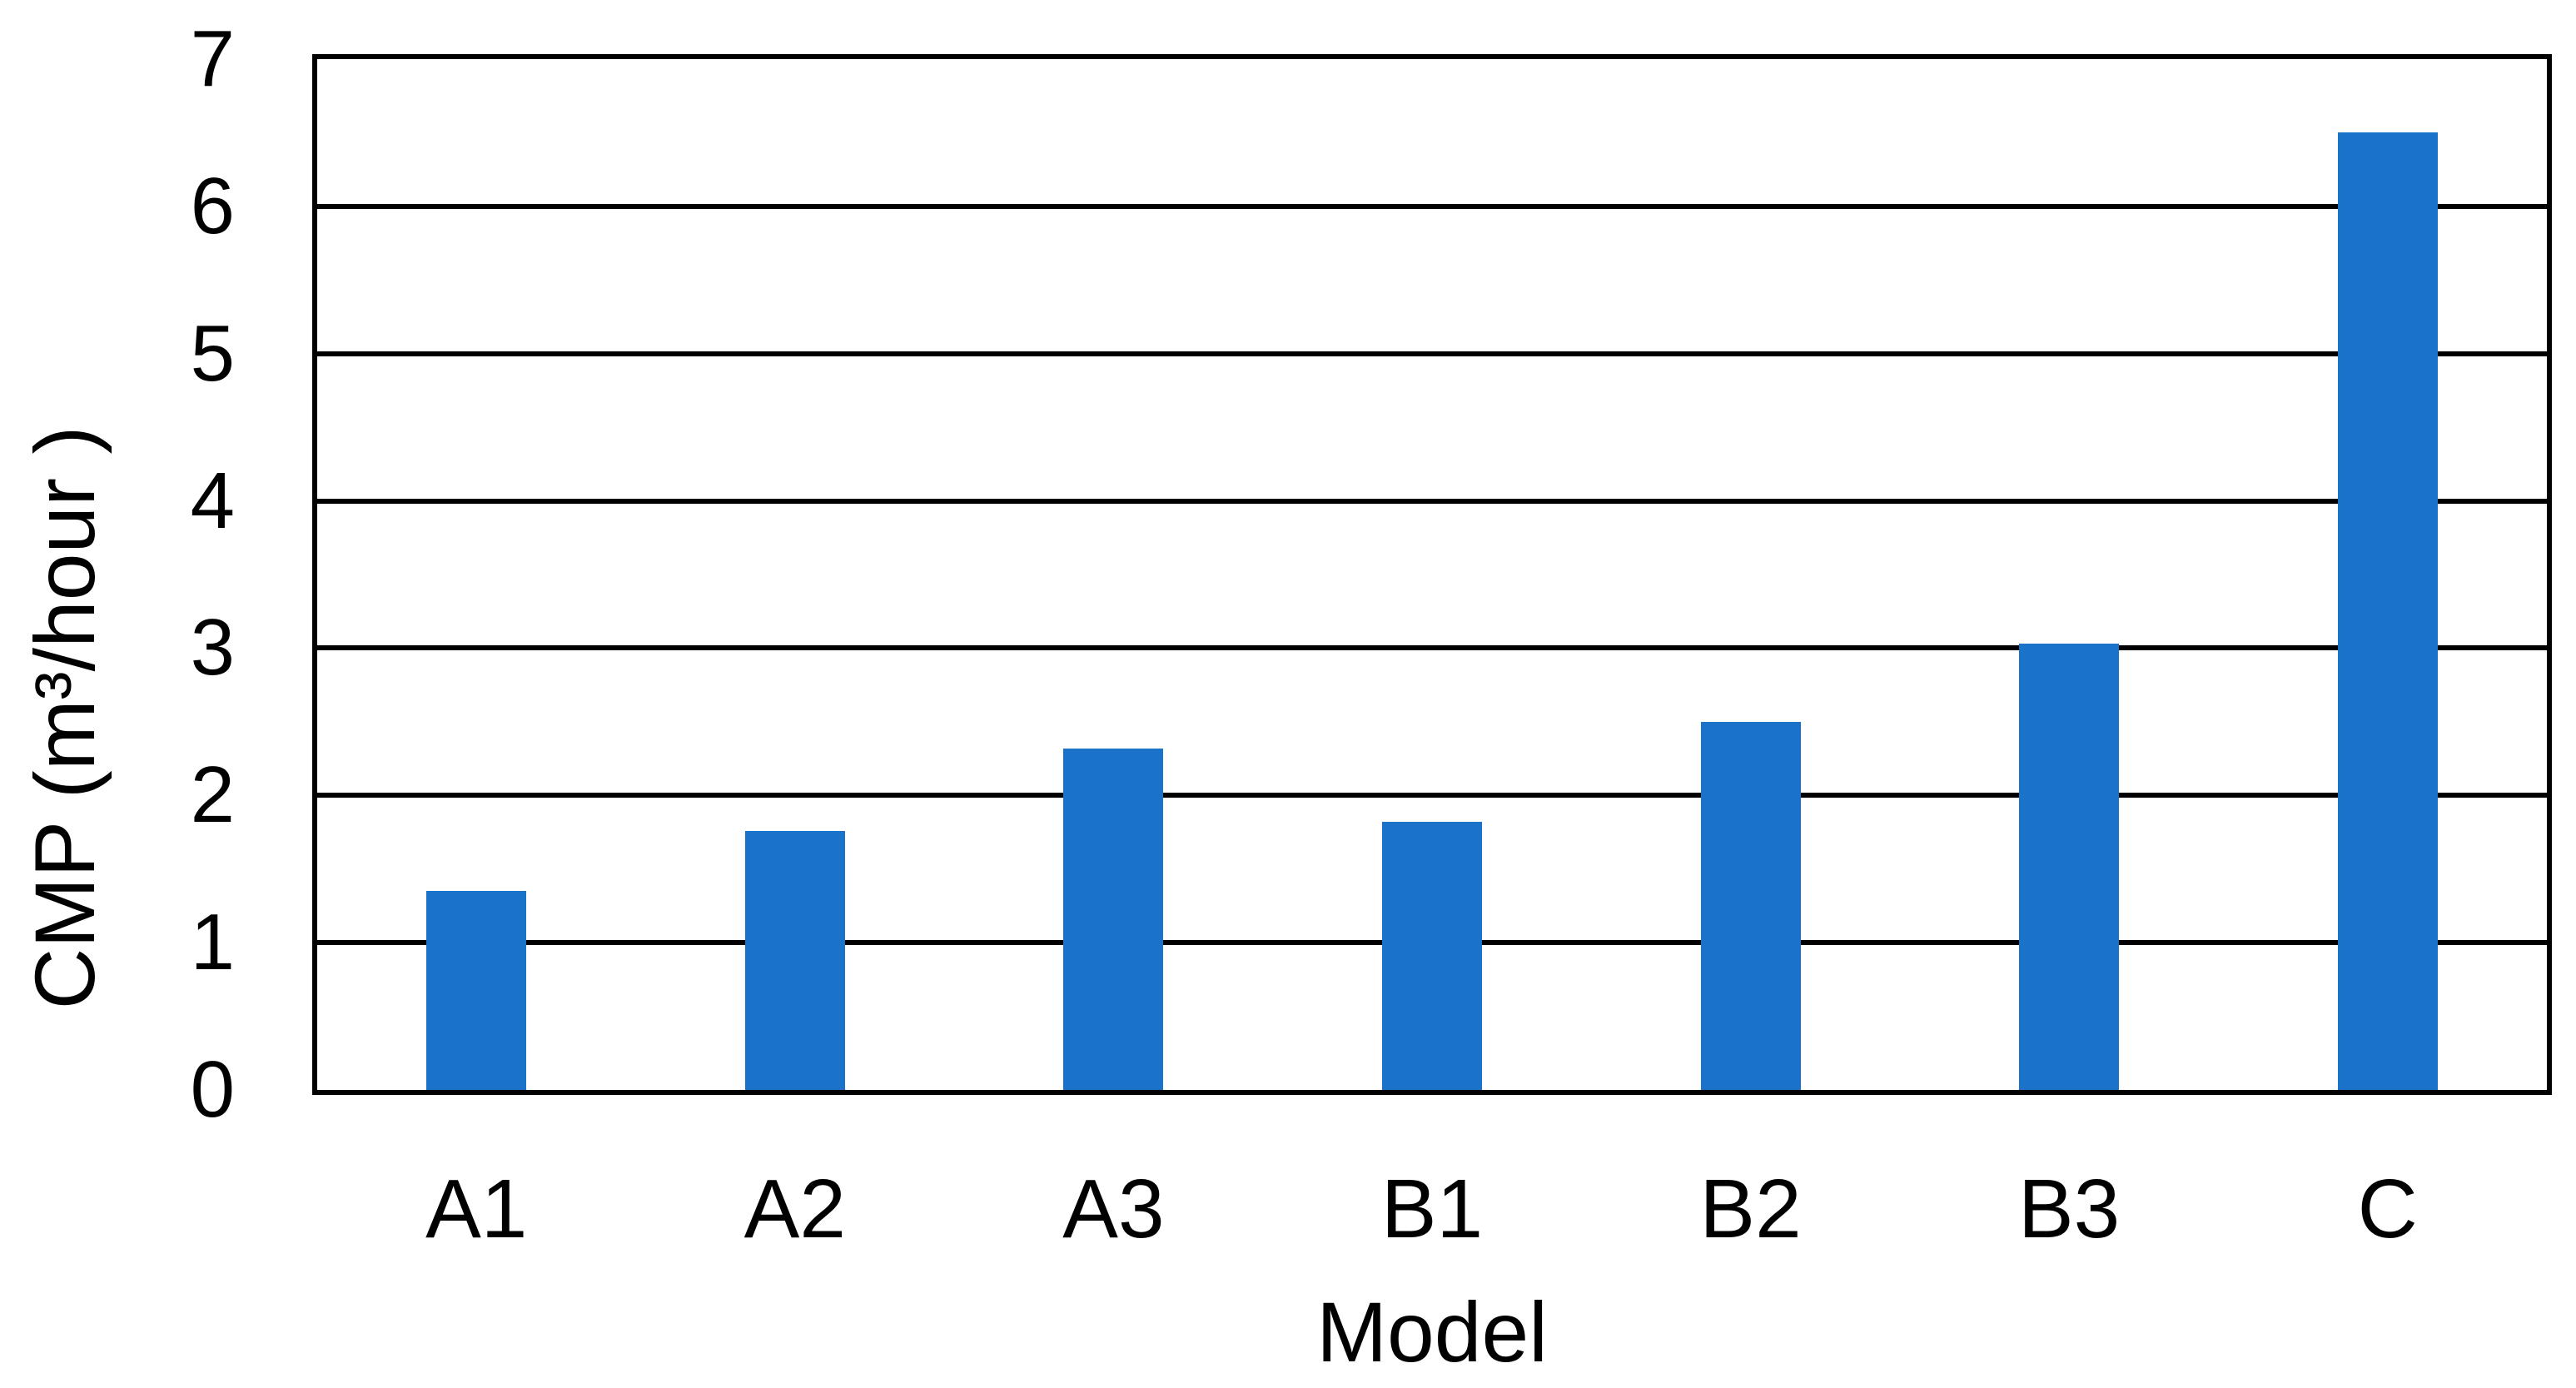 Image resolution: width=2576 pixels, height=1388 pixels. Describe the element at coordinates (2069, 867) in the screenshot. I see `bar-b3` at that location.